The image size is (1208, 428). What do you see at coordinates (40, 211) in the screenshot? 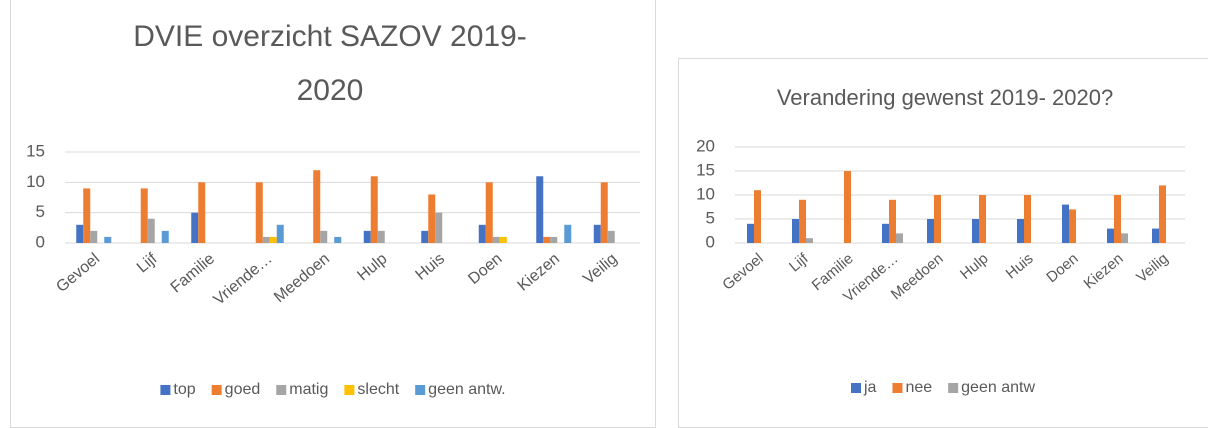
I see `y-tick-label: 5` at bounding box center [40, 211].